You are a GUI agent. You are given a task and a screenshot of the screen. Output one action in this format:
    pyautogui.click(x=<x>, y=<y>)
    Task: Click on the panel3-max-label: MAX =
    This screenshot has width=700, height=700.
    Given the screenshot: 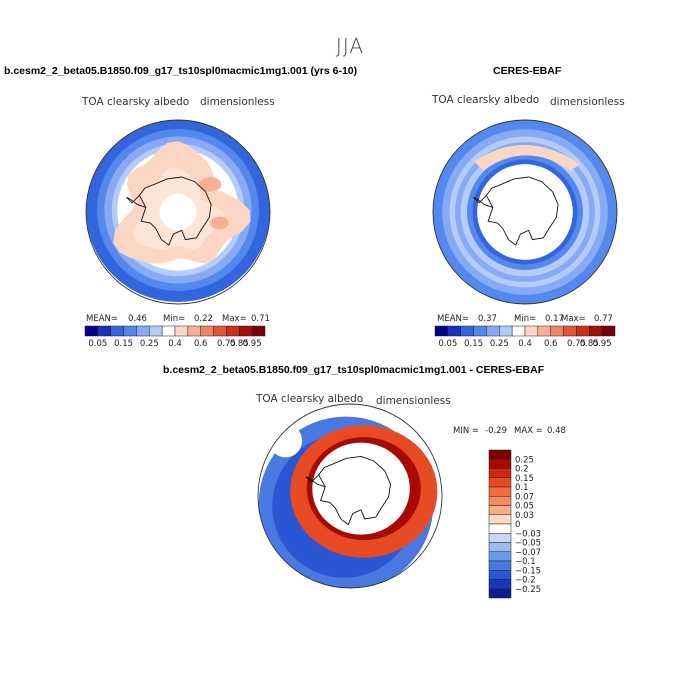 What is the action you would take?
    pyautogui.click(x=528, y=431)
    